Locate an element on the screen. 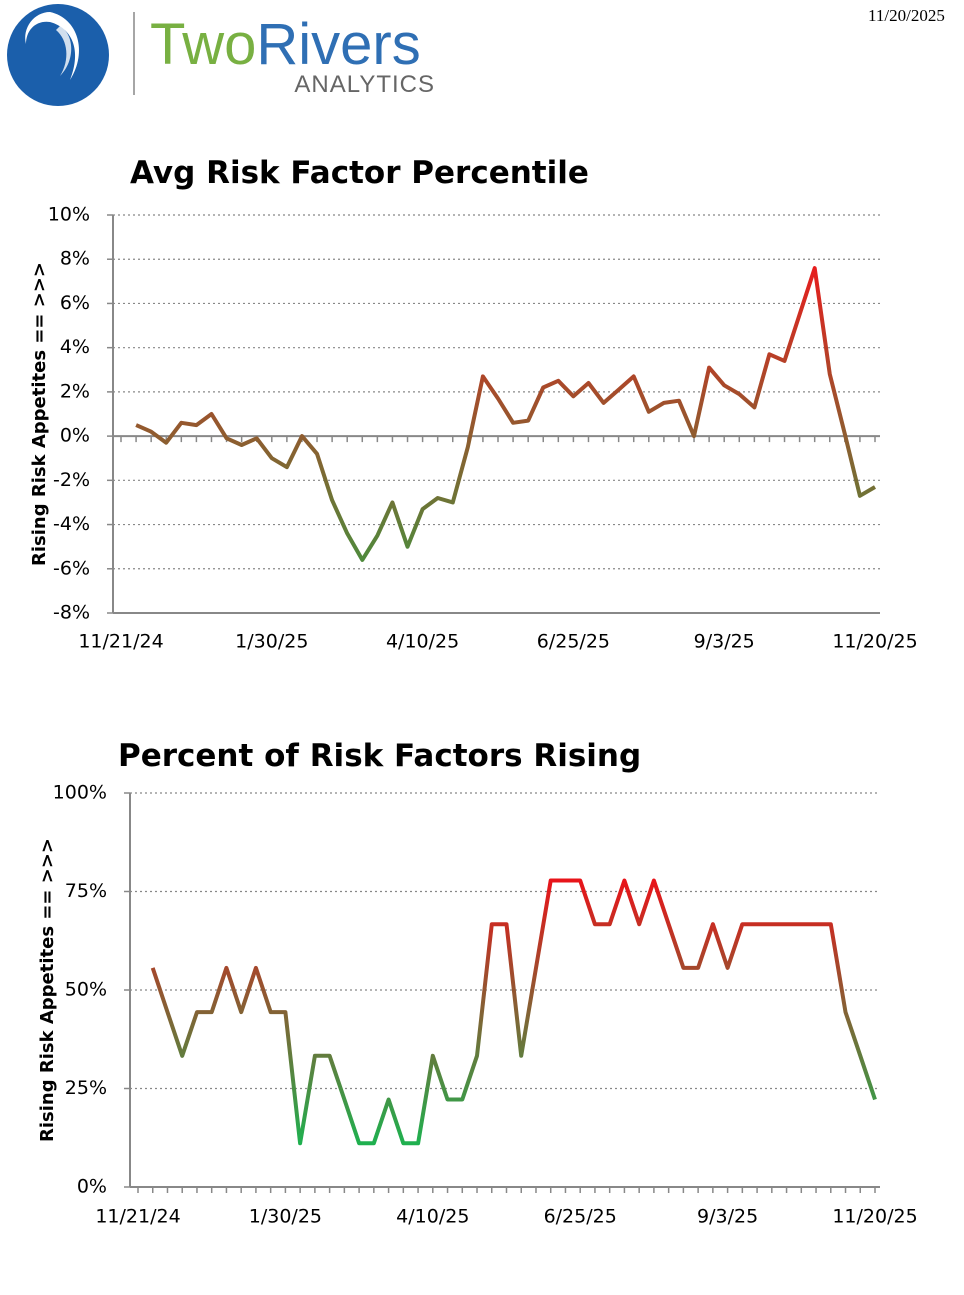  y-tick-label: 10% is located at coordinates (69, 215).